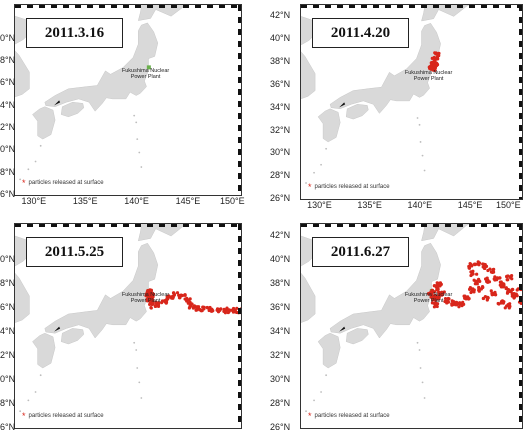  Describe the element at coordinates (352, 187) in the screenshot. I see `legend-text: particles released at surface` at that location.